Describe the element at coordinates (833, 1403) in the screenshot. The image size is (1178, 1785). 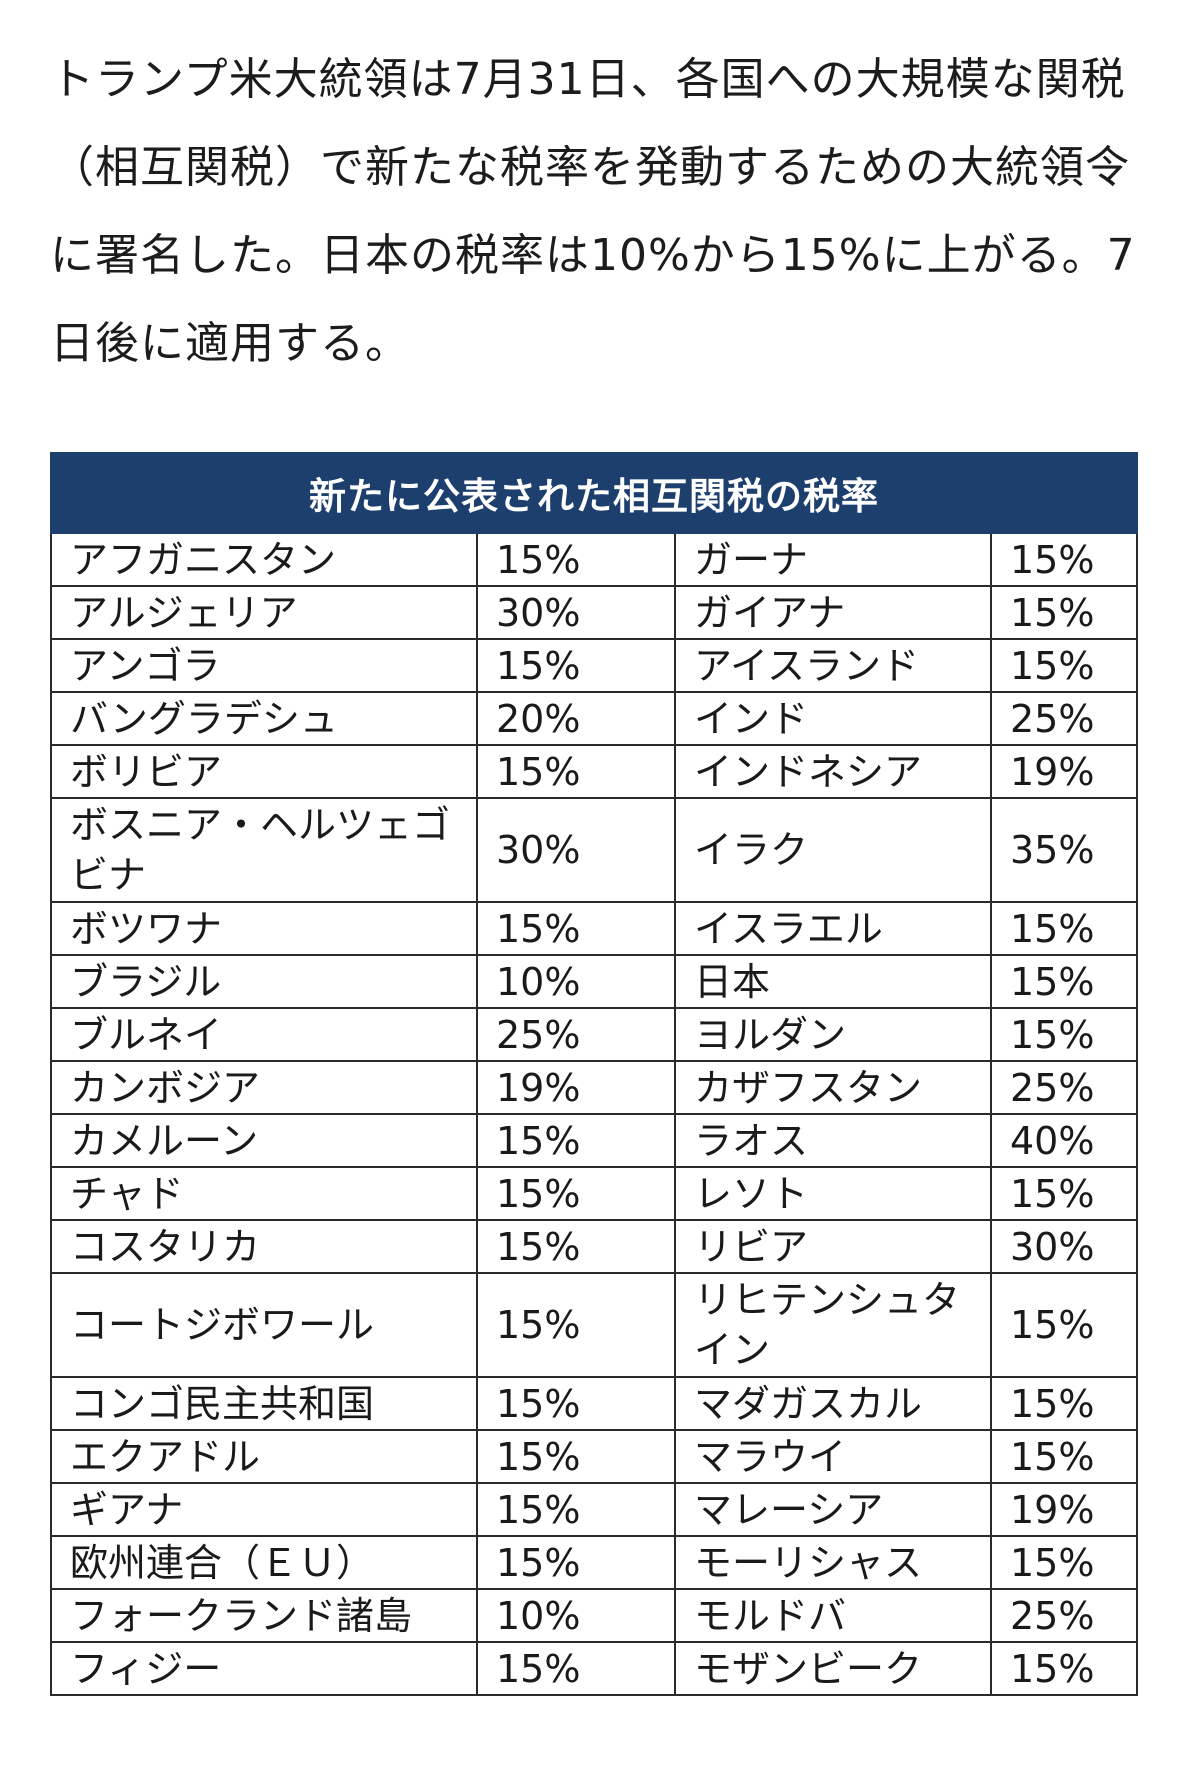
I see `country-cell: マダガスカル` at that location.